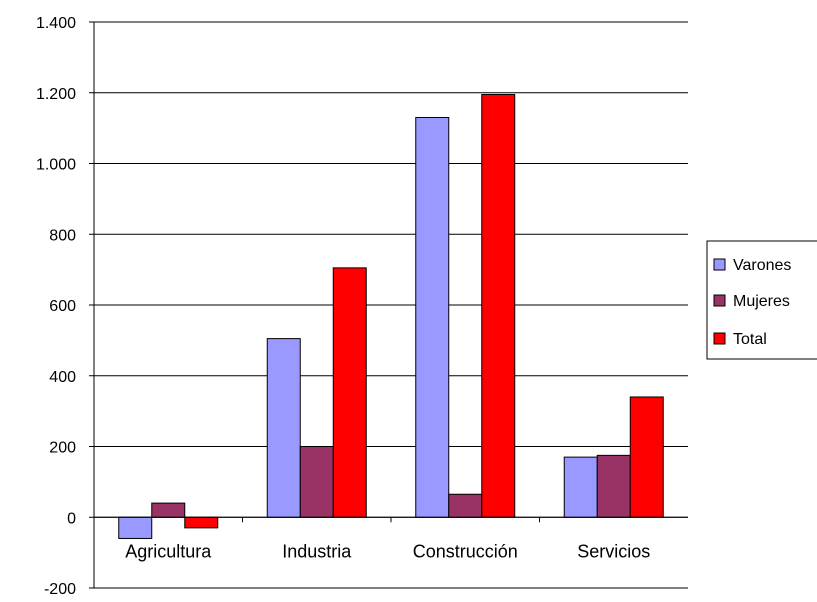  I want to click on legend-label-total: Total, so click(750, 339).